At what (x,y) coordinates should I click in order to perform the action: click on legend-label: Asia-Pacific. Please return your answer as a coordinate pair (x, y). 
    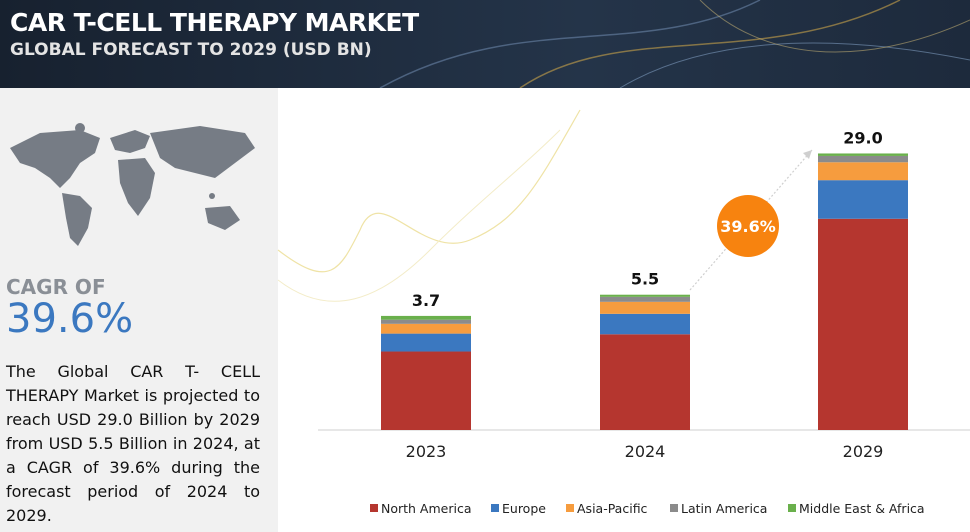
    Looking at the image, I should click on (612, 508).